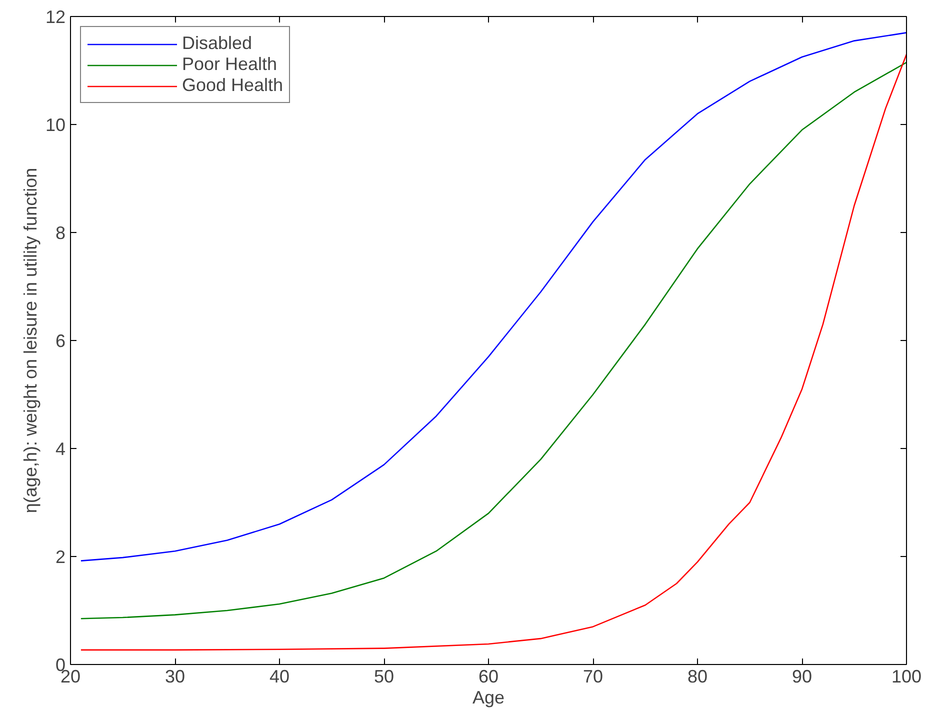 This screenshot has width=934, height=718. What do you see at coordinates (55, 17) in the screenshot?
I see `y-tick-label: 12` at bounding box center [55, 17].